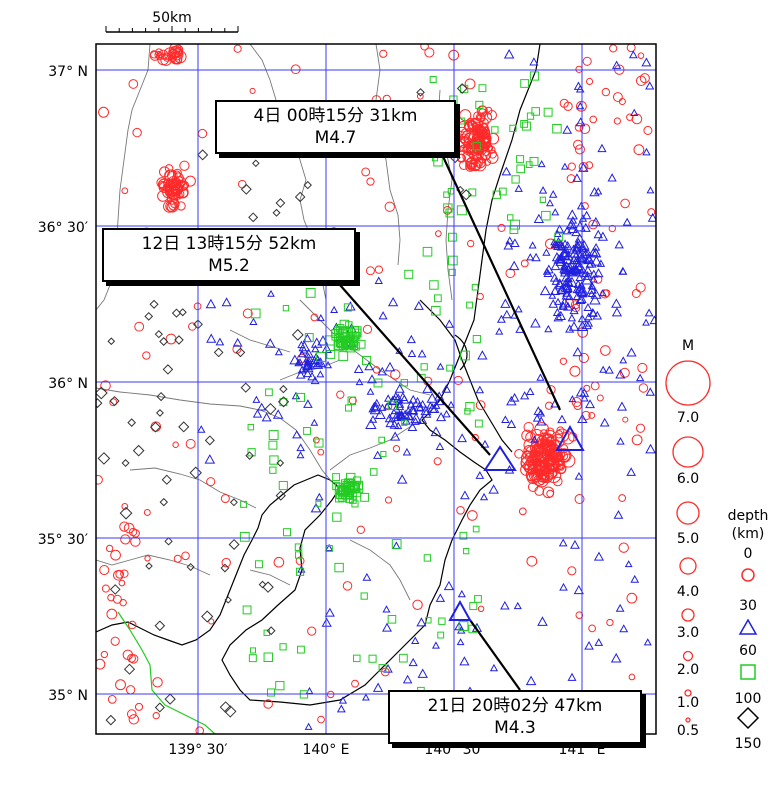 The image size is (782, 787). What do you see at coordinates (581, 750) in the screenshot?
I see `lon-label: 141° E` at bounding box center [581, 750].